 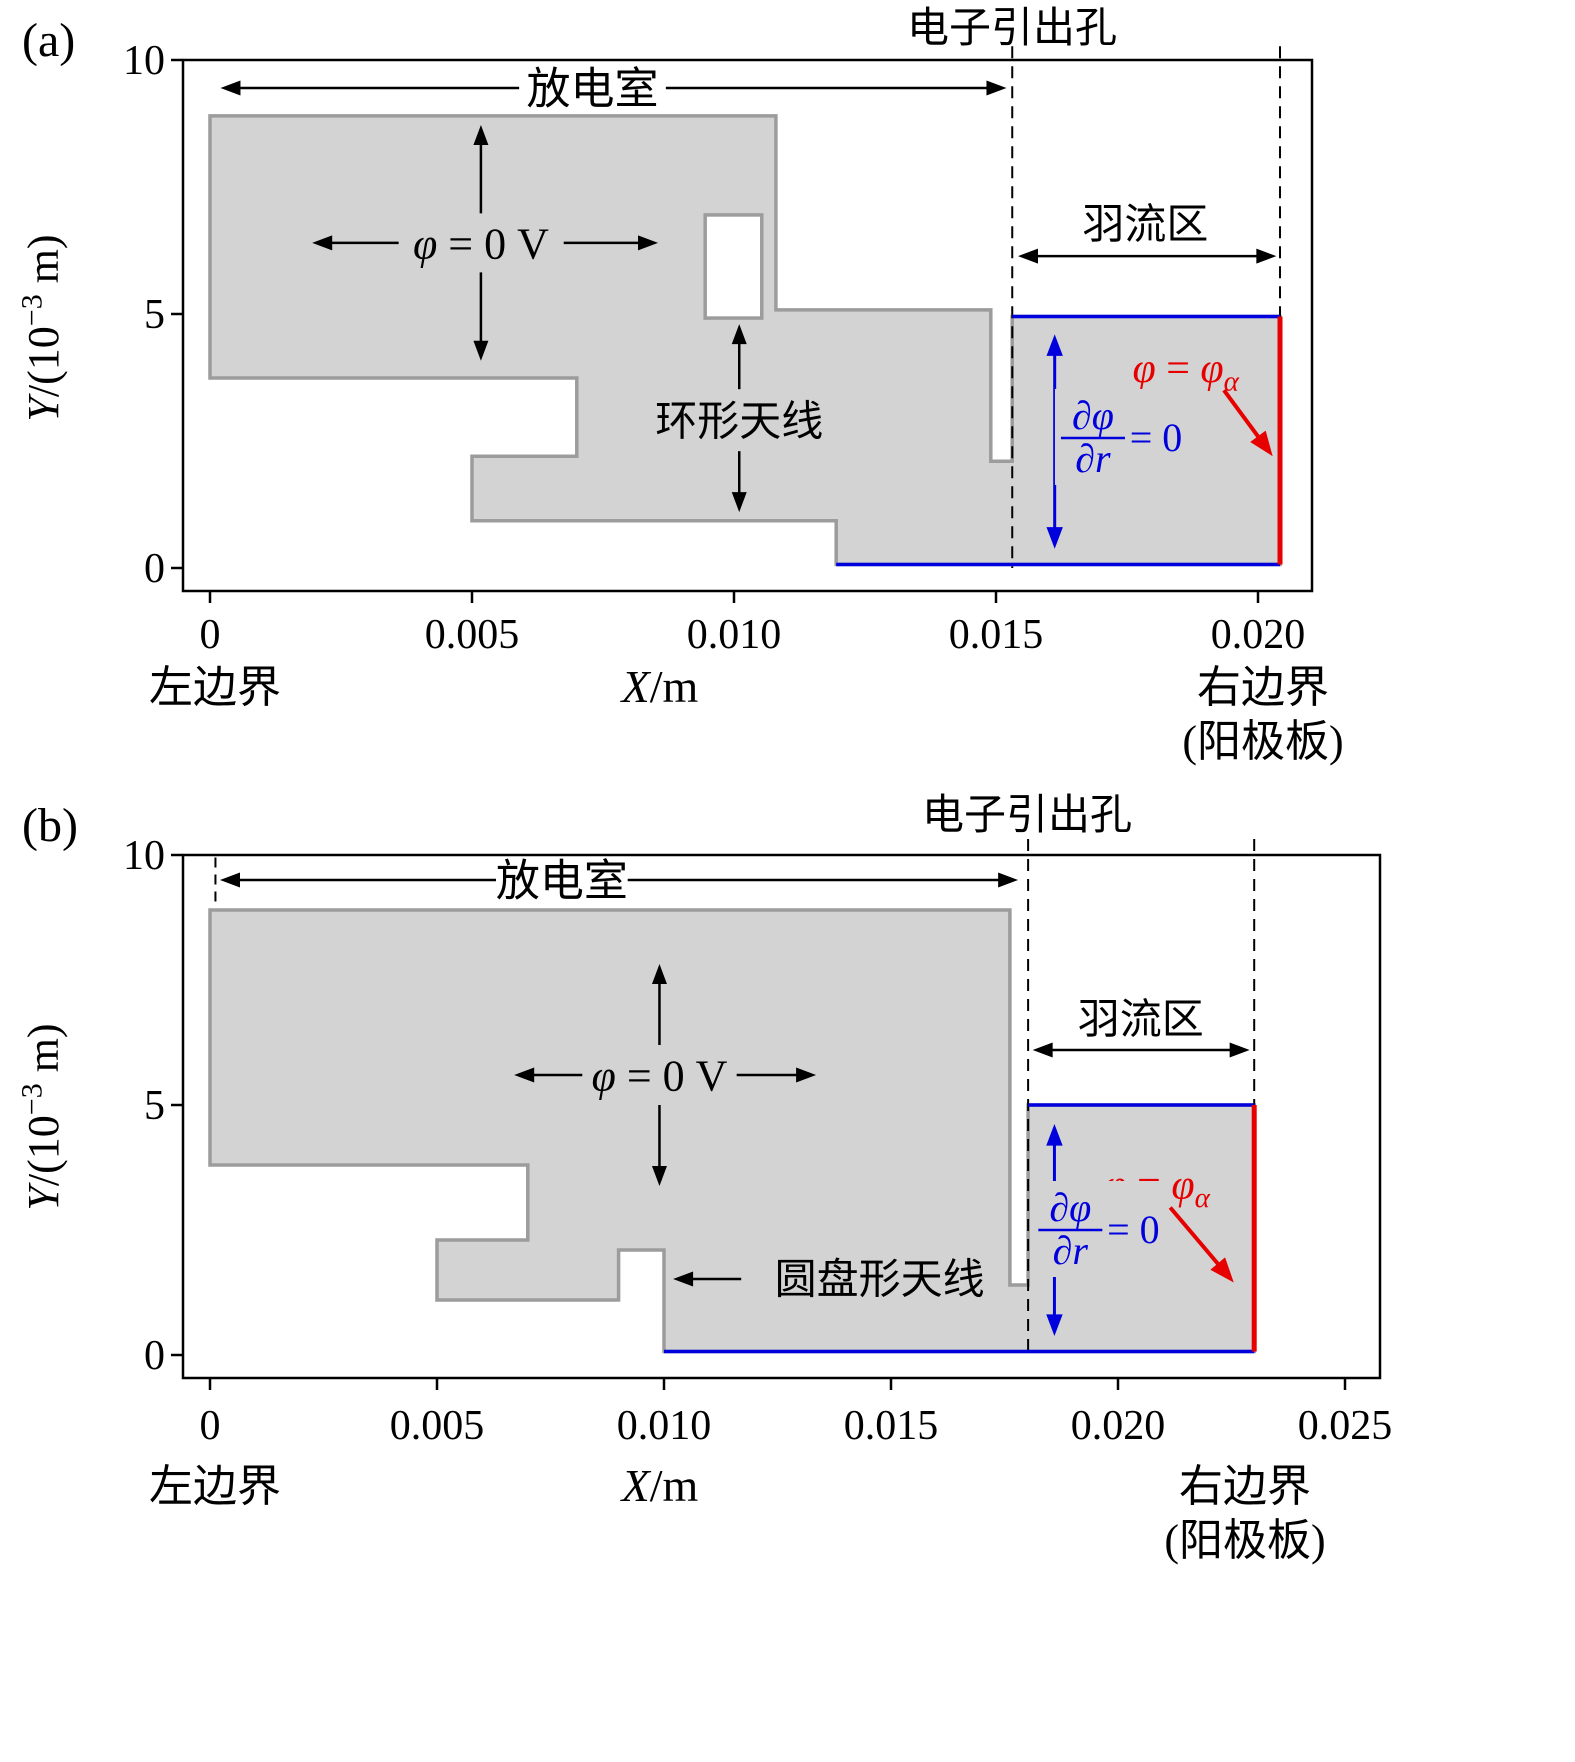 I want to click on label-ring-antenna: 环形天线, so click(x=739, y=422).